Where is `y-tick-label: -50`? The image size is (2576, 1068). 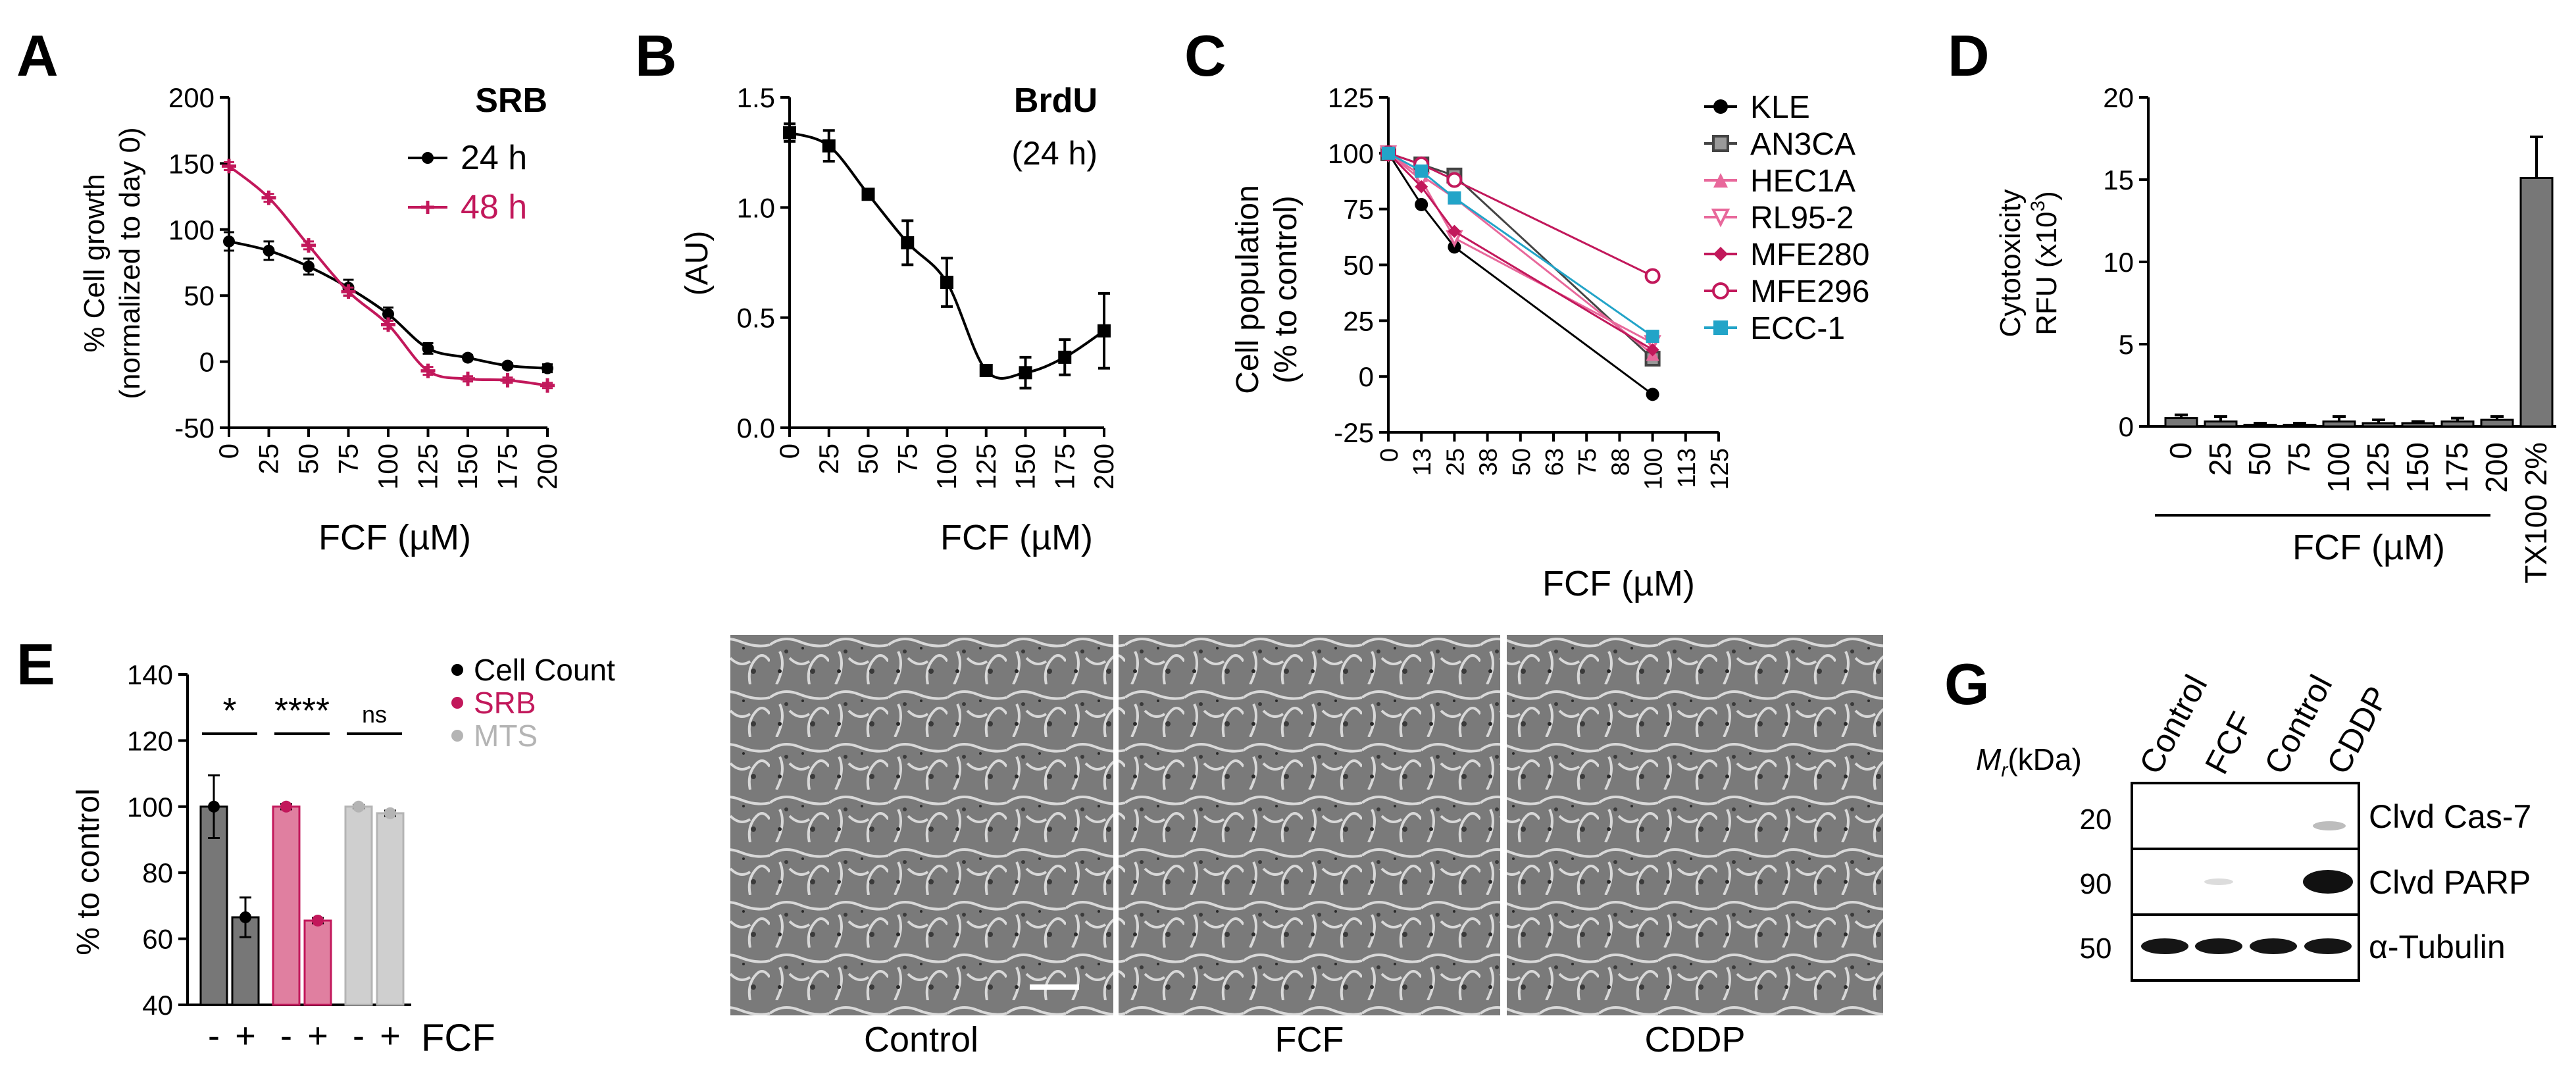 y-tick-label: -50 is located at coordinates (194, 428).